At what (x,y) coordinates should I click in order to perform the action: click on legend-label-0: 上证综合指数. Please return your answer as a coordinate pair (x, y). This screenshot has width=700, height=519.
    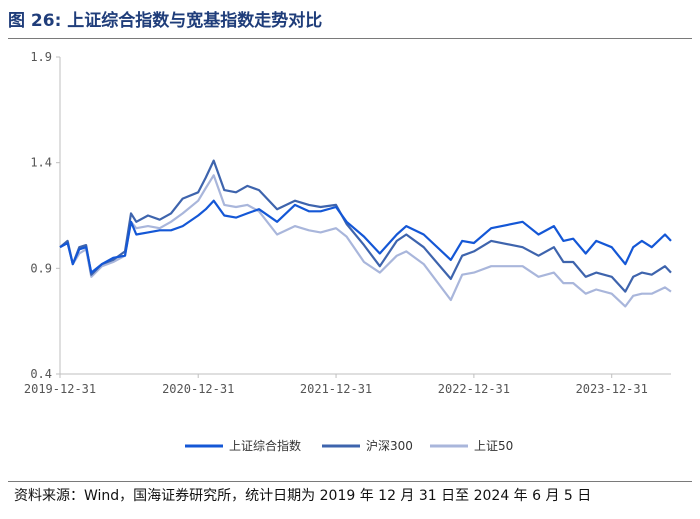
    Looking at the image, I should click on (265, 445).